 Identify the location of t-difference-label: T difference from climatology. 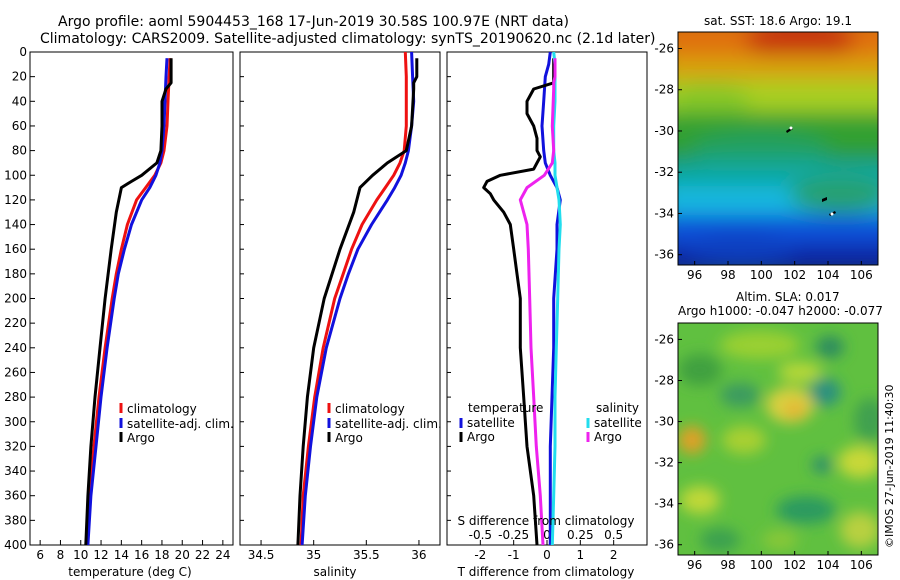
(546, 572).